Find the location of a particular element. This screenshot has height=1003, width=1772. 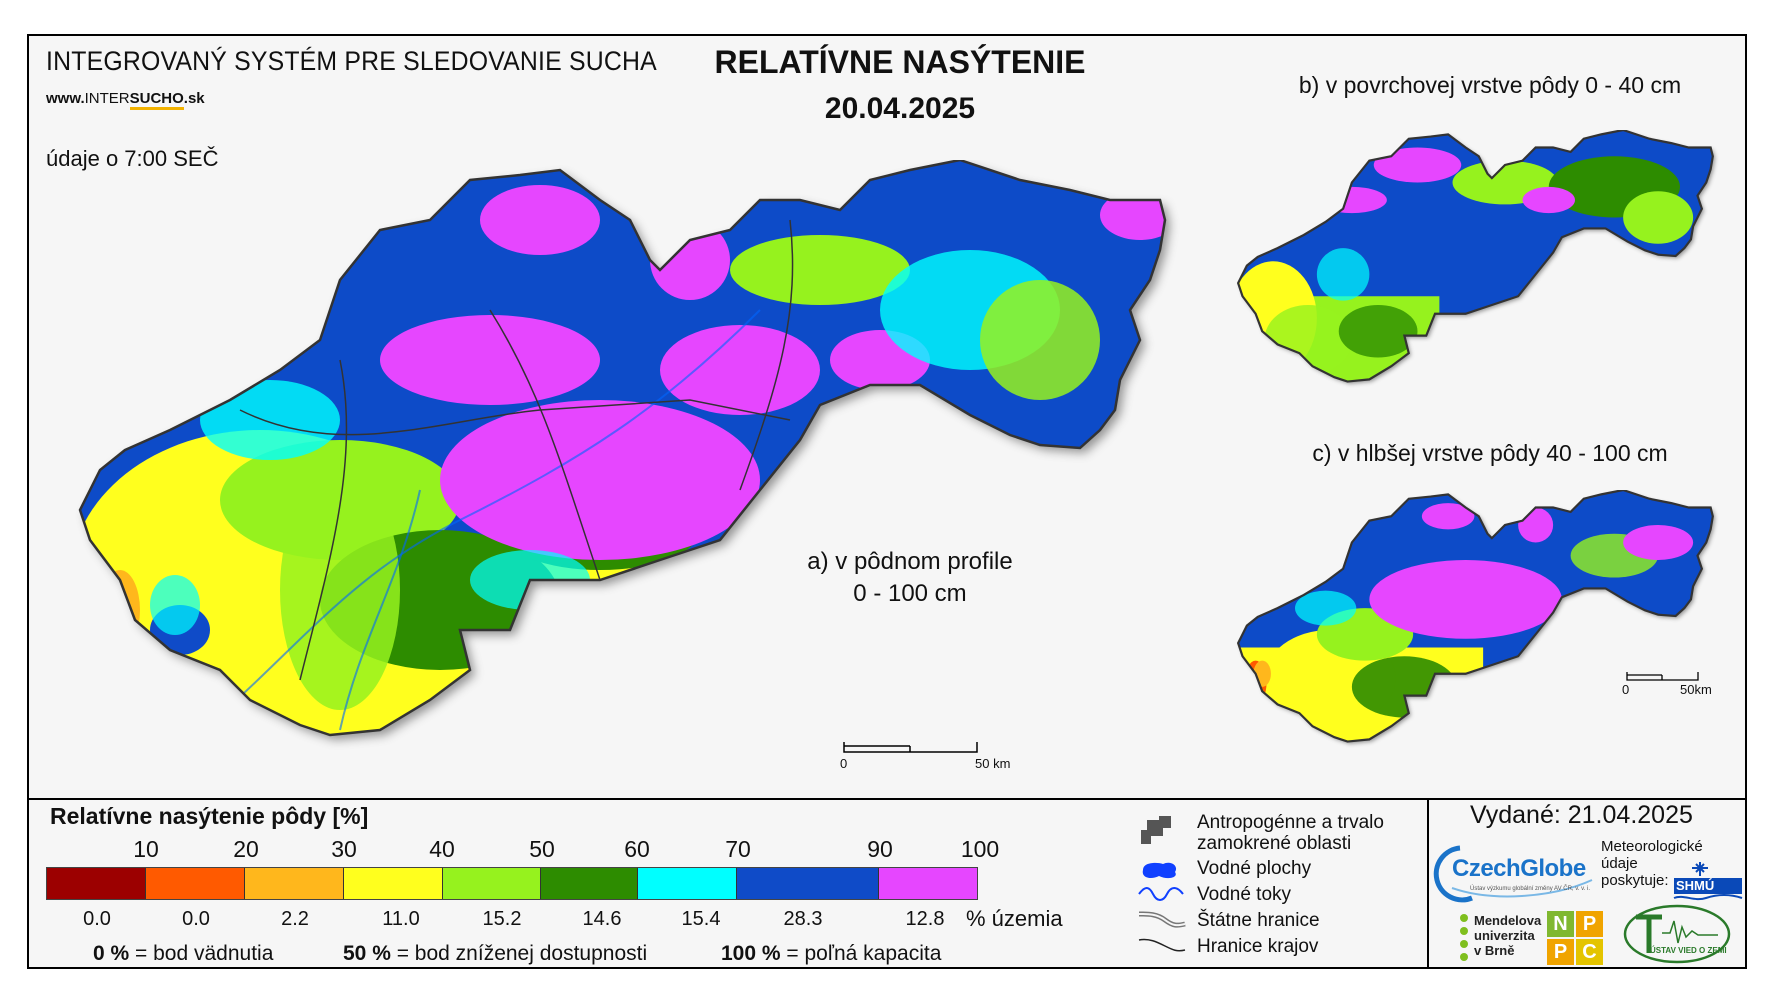

url-prefix: www. is located at coordinates (65, 98).